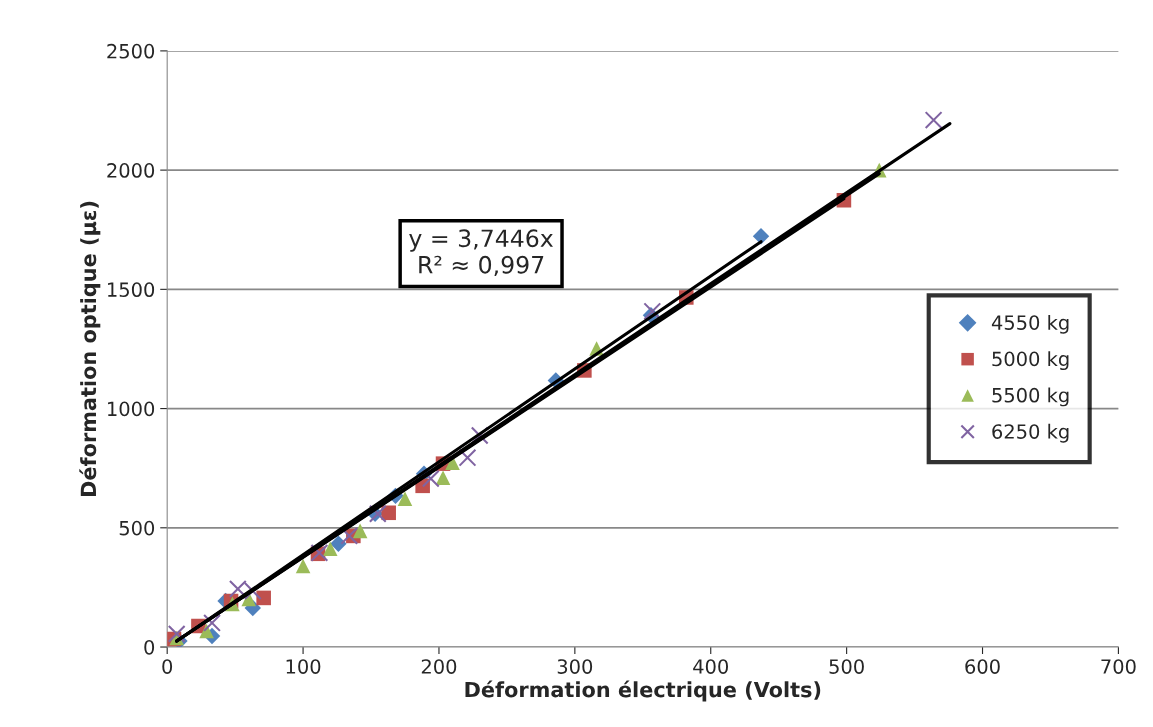  Describe the element at coordinates (643, 691) in the screenshot. I see `x-axis-title: Déformation électrique (Volts)` at that location.